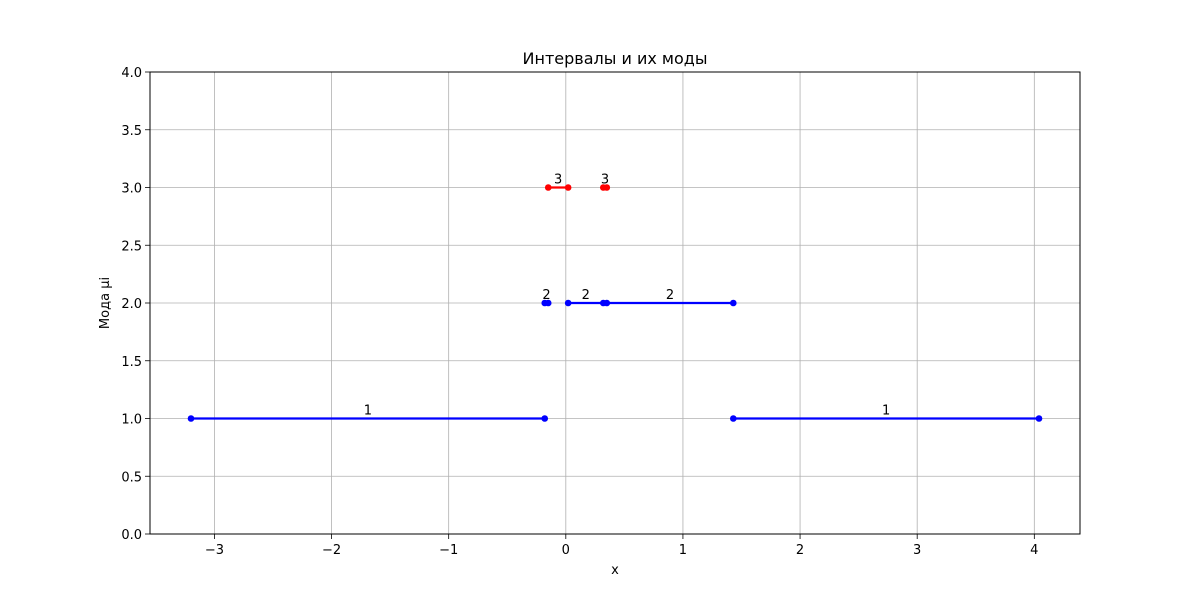 The height and width of the screenshot is (600, 1200). What do you see at coordinates (131, 246) in the screenshot?
I see `y-tick-label: 2.5` at bounding box center [131, 246].